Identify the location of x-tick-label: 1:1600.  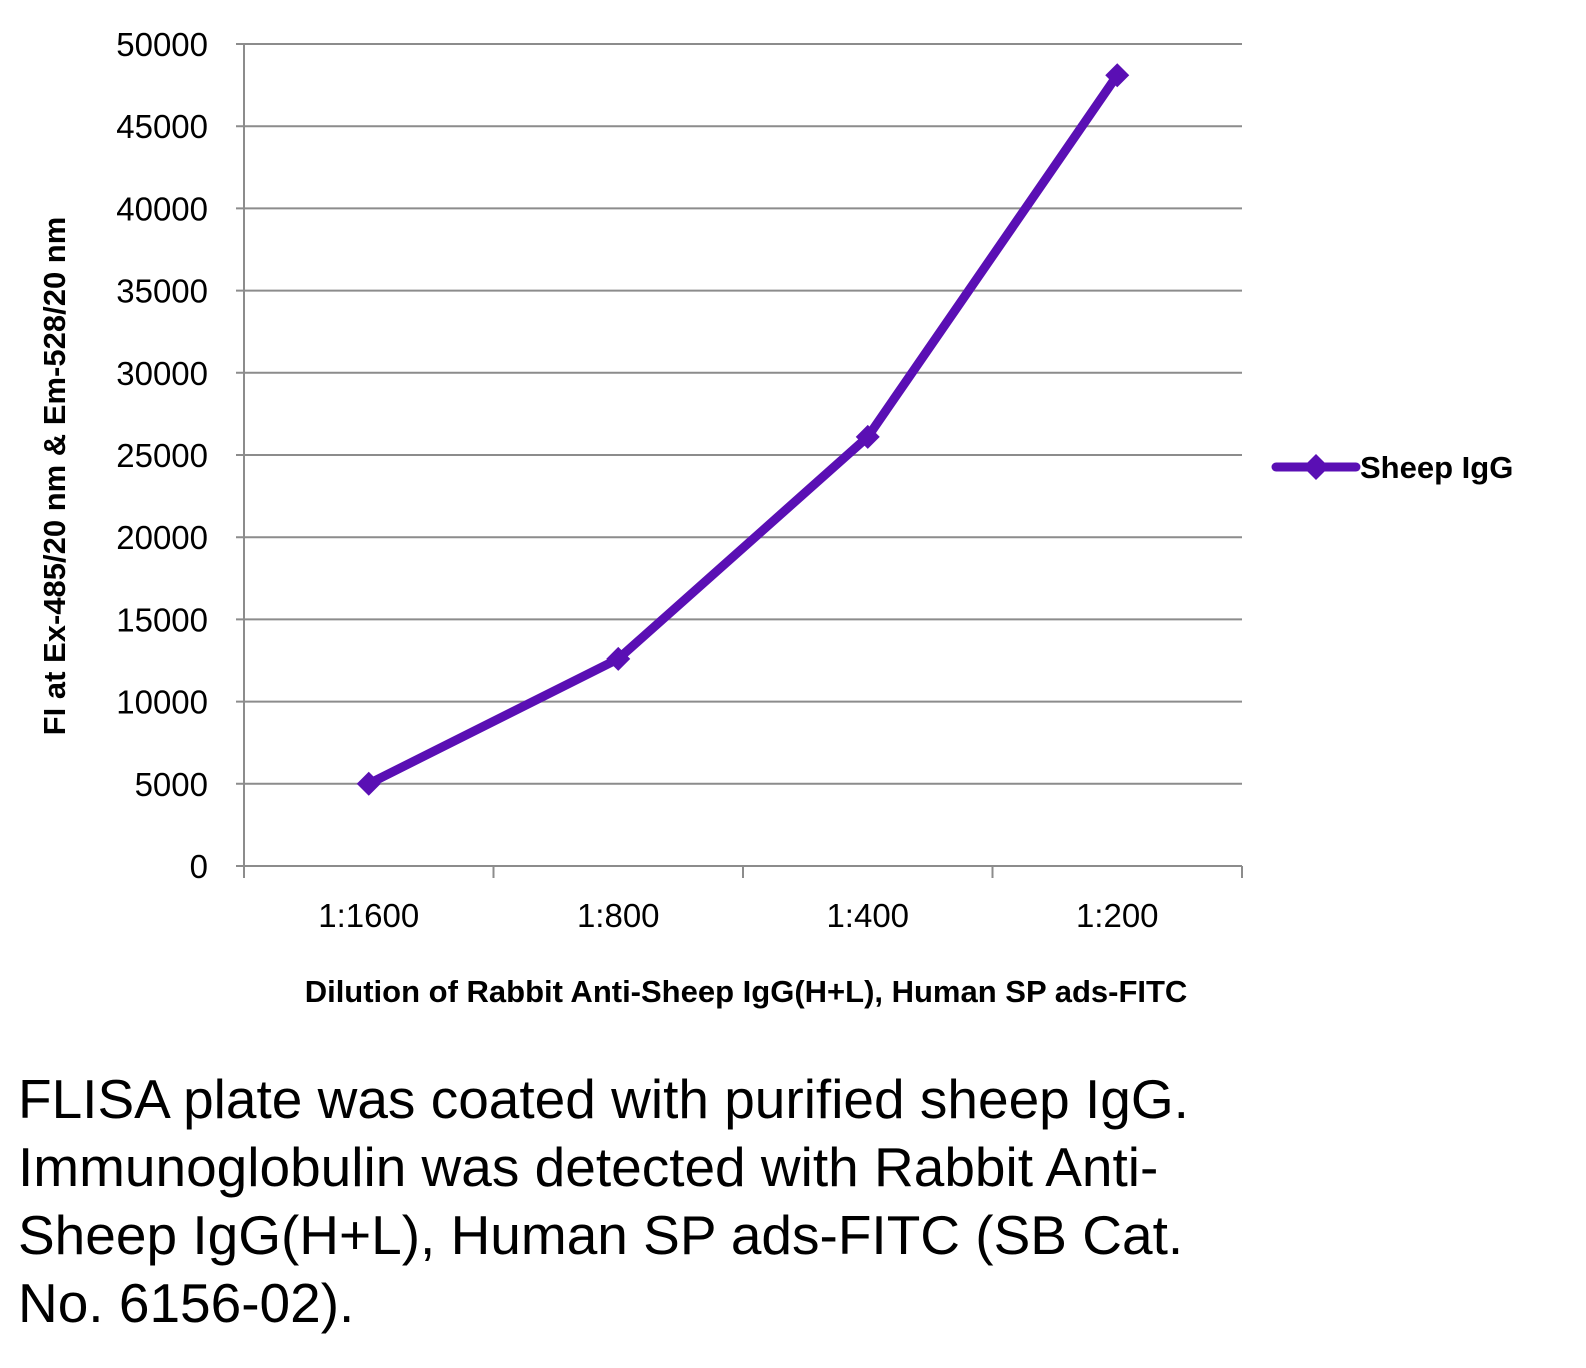
(368, 915).